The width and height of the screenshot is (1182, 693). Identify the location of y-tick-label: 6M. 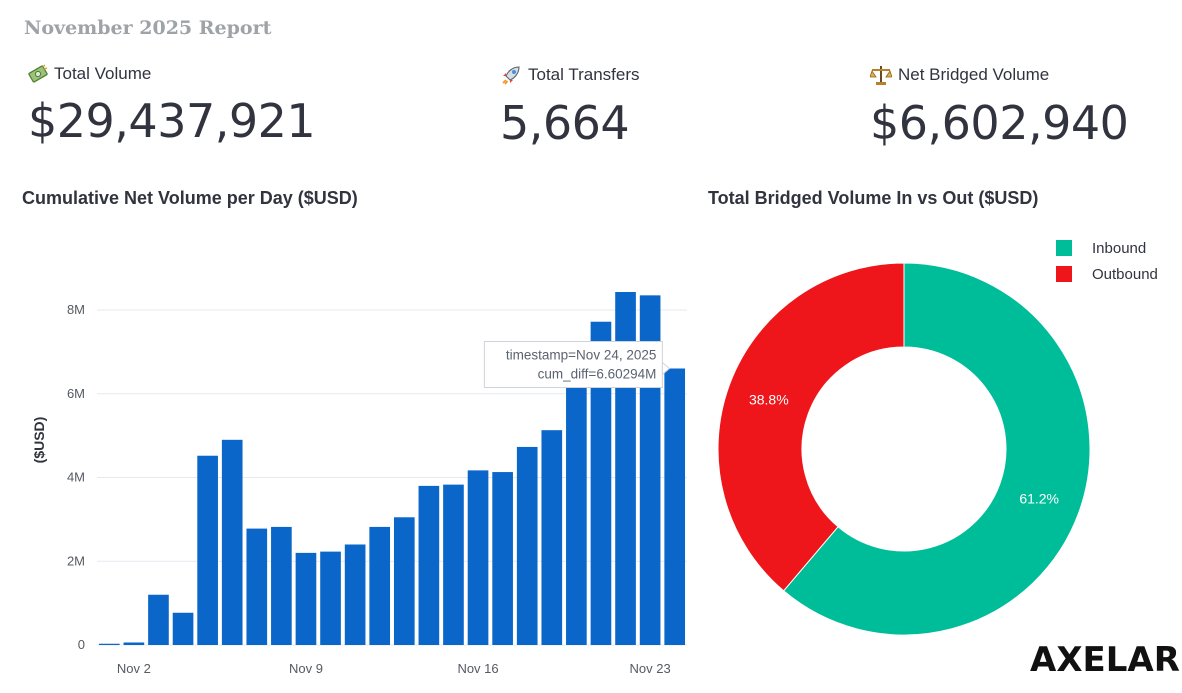
(76, 393).